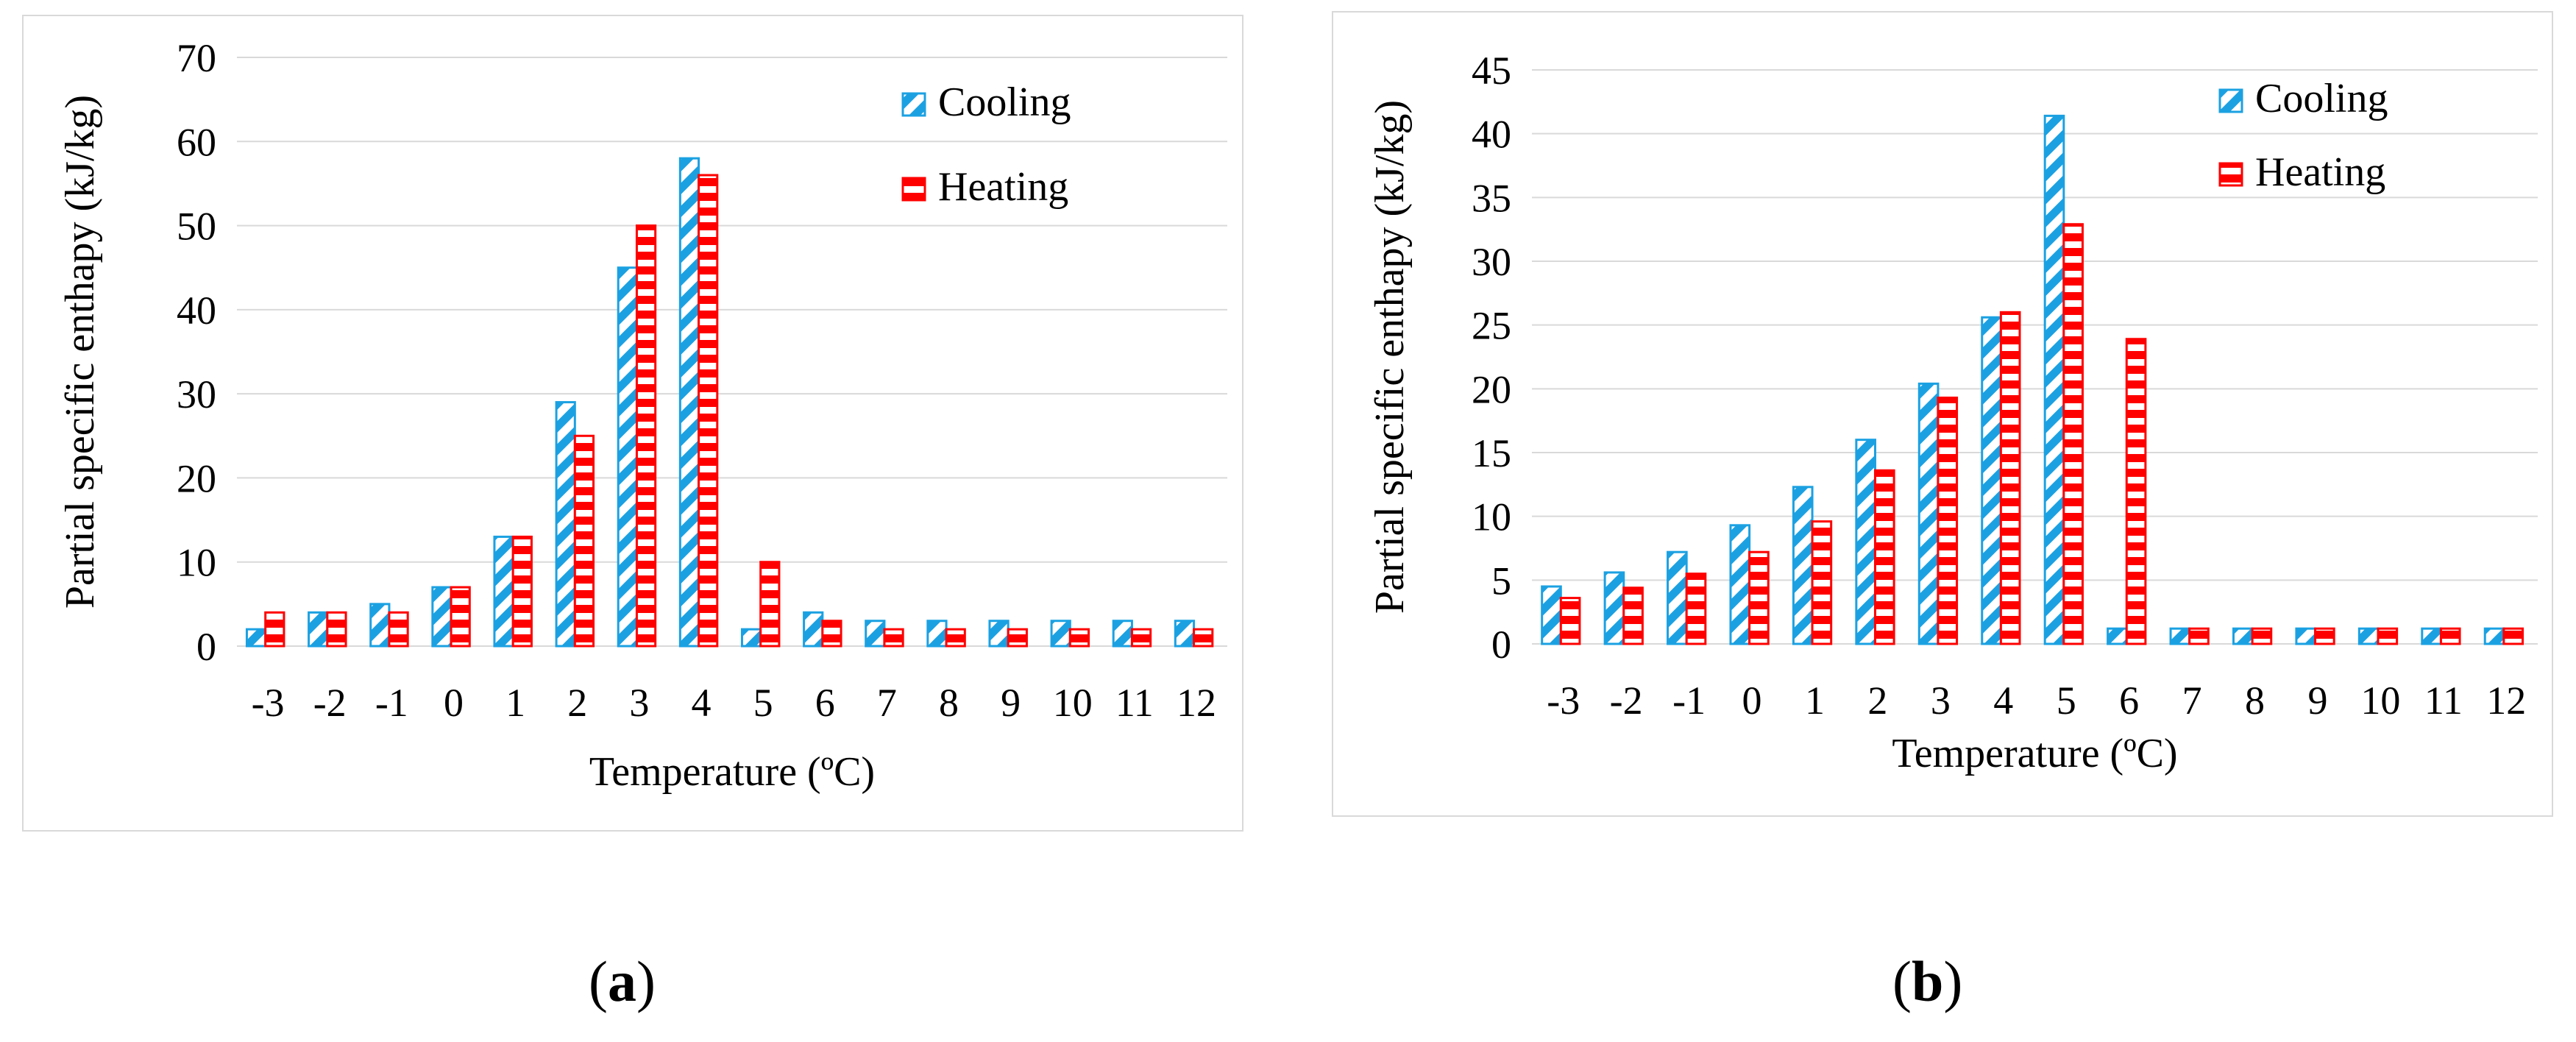  What do you see at coordinates (1491, 71) in the screenshot?
I see `y-tick-label: 45` at bounding box center [1491, 71].